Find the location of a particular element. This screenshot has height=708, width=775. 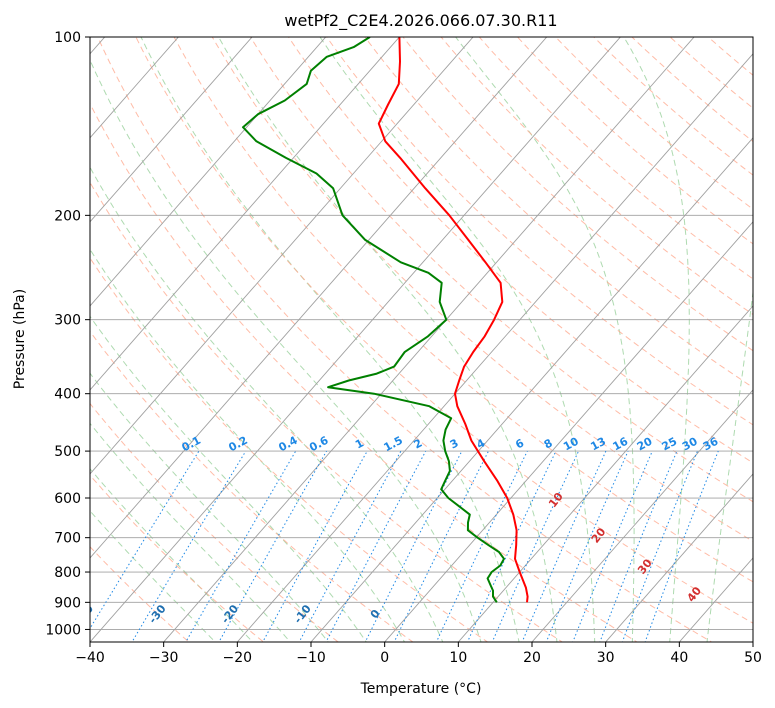

mixing-ratio-label: 30 is located at coordinates (690, 444).